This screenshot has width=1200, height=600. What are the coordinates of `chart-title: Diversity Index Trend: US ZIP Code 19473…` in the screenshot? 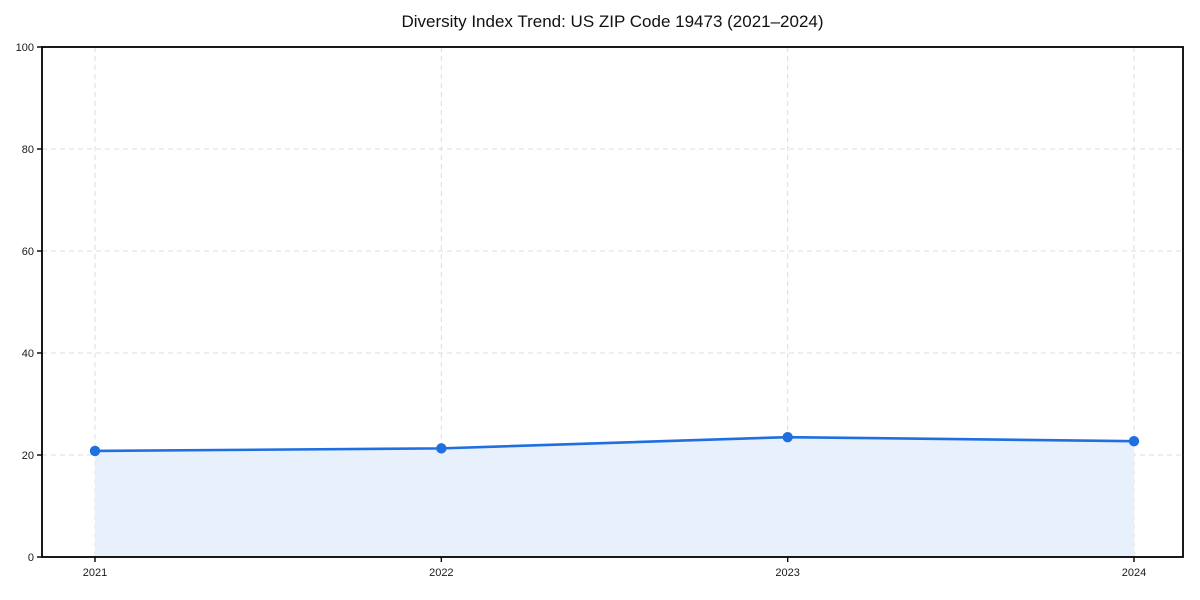 It's located at (612, 21).